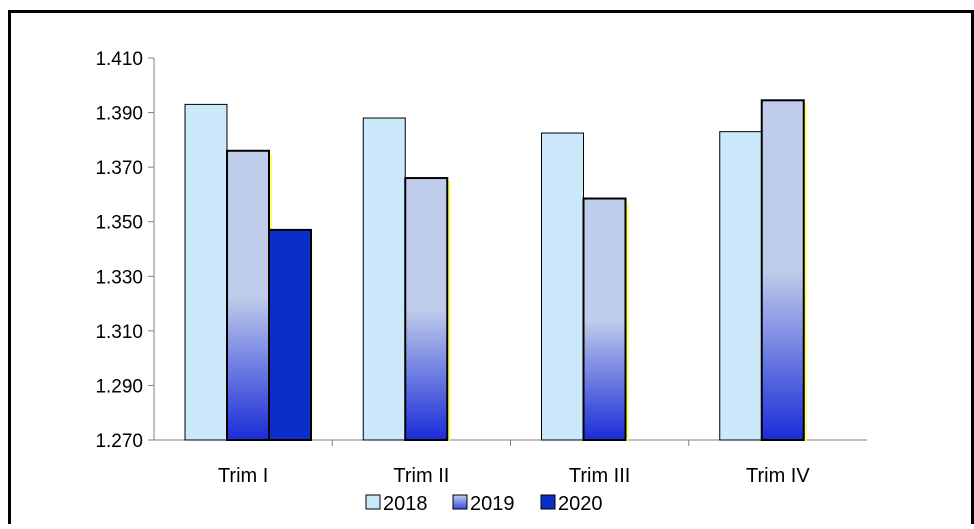  Describe the element at coordinates (384, 279) in the screenshot. I see `bar-2018-trim-ii` at that location.